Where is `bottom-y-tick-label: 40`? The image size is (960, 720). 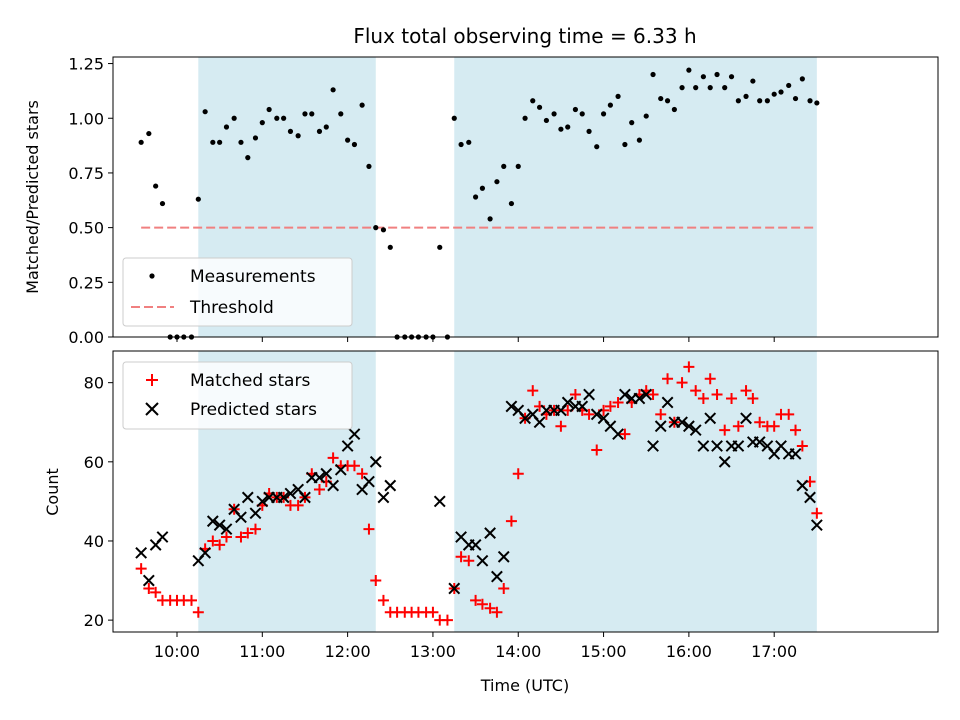
bottom-y-tick-label: 40 is located at coordinates (94, 541).